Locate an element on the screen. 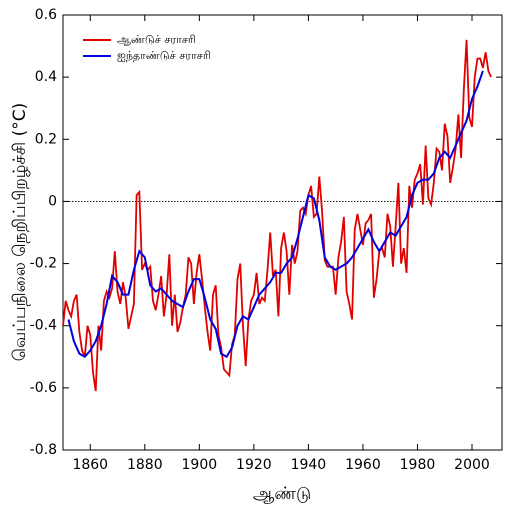 The image size is (512, 516). legend-label: ஐந்தாண்டுச் சராசரி is located at coordinates (164, 55).